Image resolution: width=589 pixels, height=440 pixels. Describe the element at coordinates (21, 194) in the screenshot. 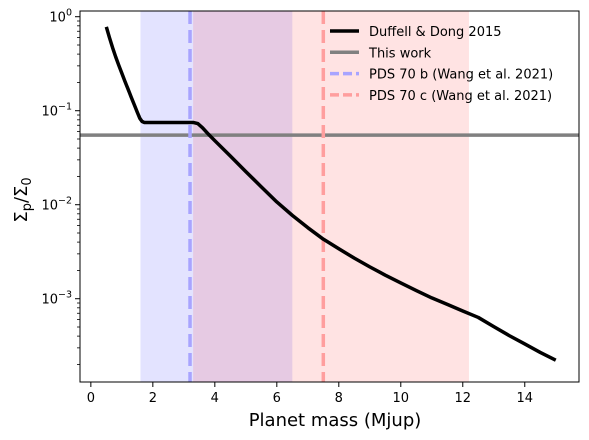

I see `y-axis-label-mid: /Σ` at that location.